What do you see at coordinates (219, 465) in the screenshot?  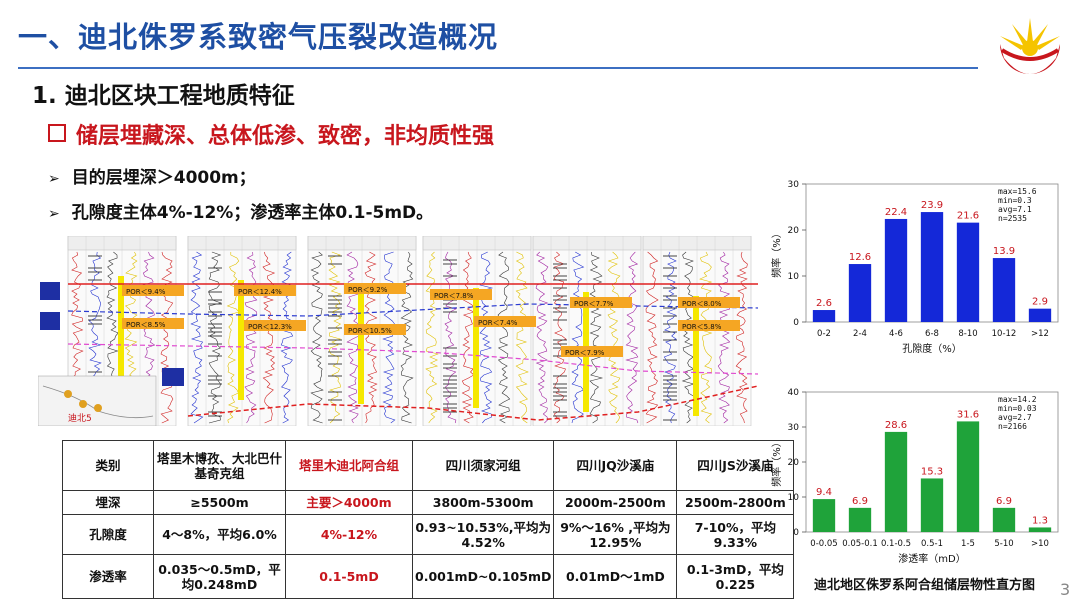 I see `table-header-cell: 塔里木博孜、大北巴什基奇克组` at bounding box center [219, 465].